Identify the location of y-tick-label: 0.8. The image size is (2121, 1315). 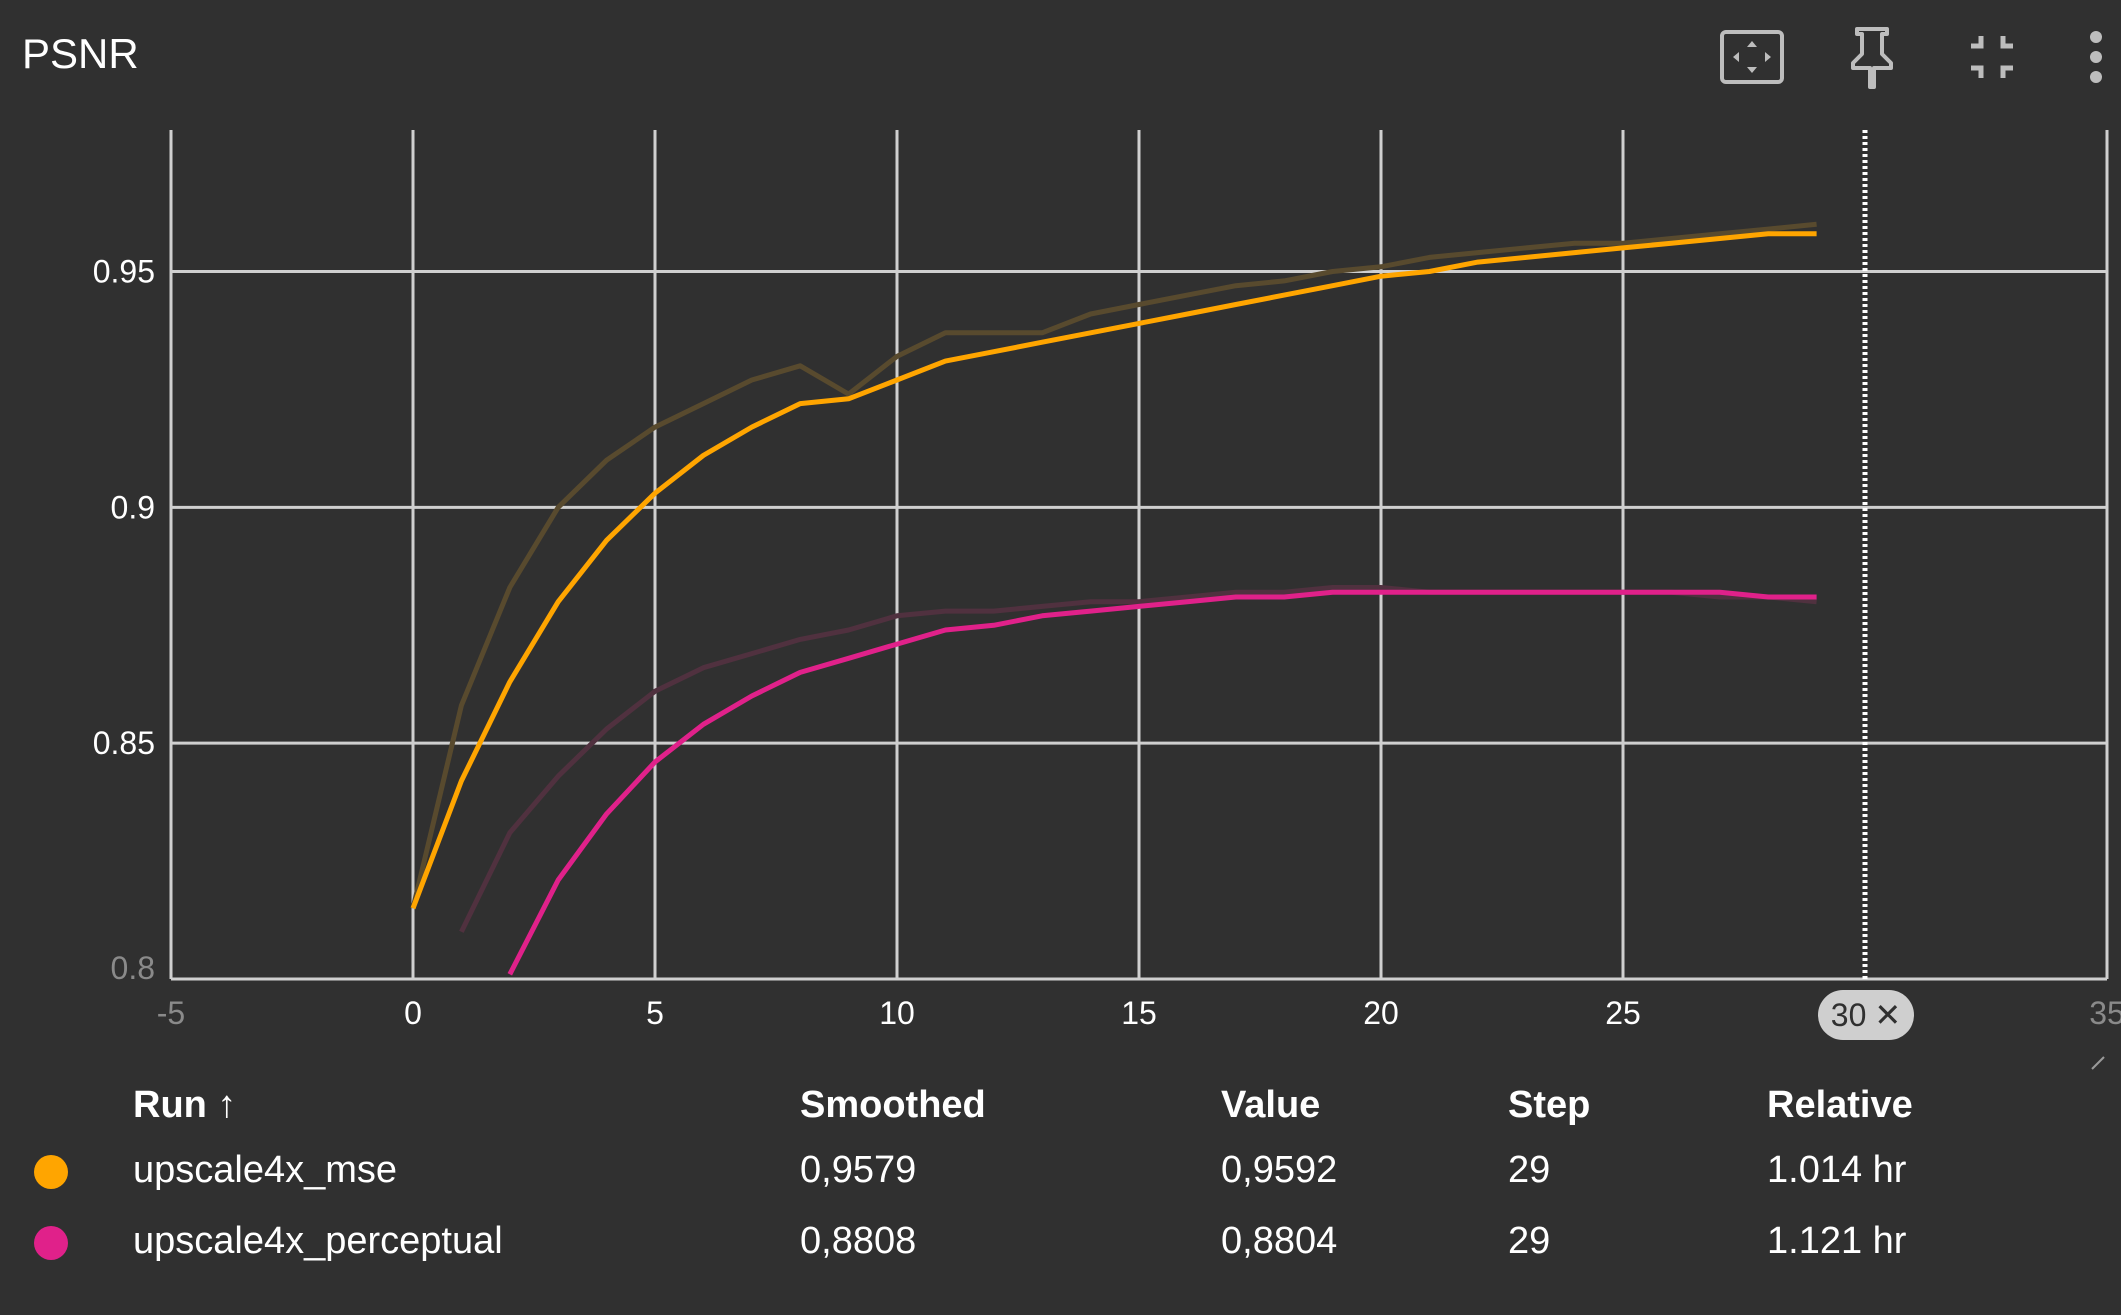
(133, 968).